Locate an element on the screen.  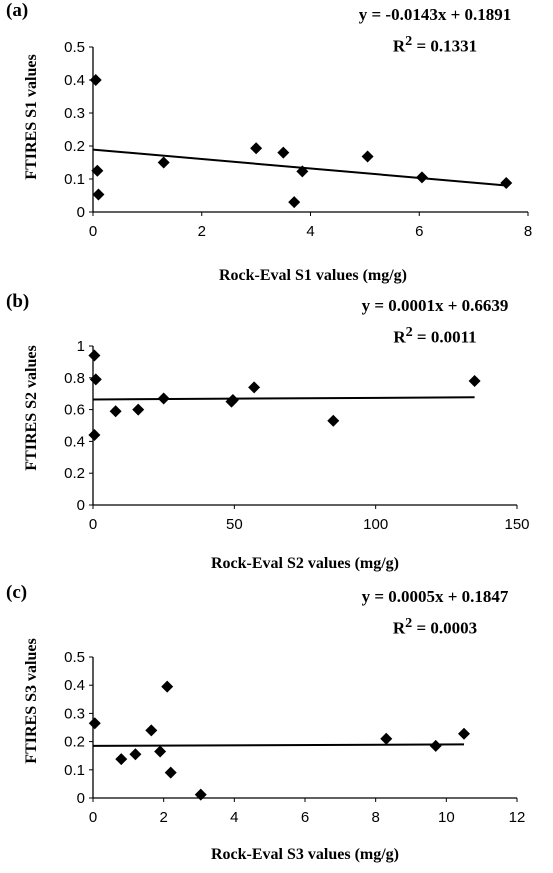
x-axis-label: Rock-Eval S2 values (mg/g) is located at coordinates (305, 563).